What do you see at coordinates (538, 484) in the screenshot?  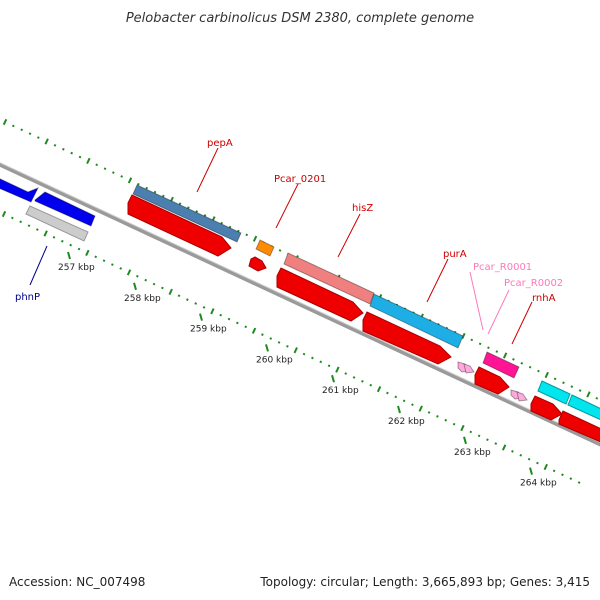 I see `tick-label: 264 kbp` at bounding box center [538, 484].